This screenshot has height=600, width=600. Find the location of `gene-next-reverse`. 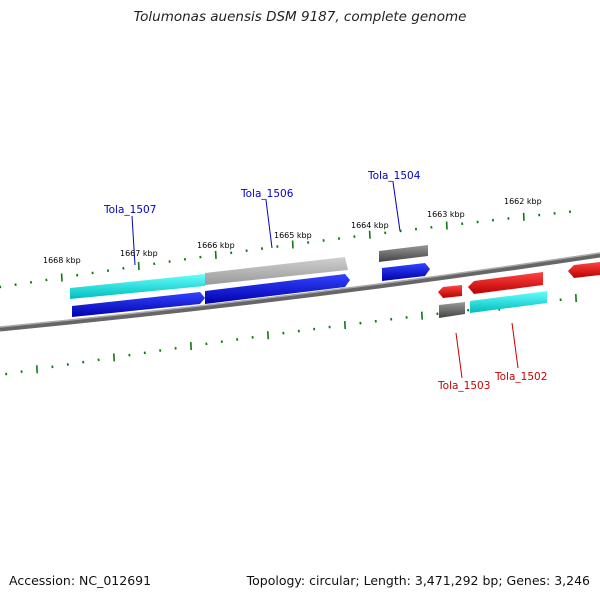

gene-next-reverse is located at coordinates (584, 270).